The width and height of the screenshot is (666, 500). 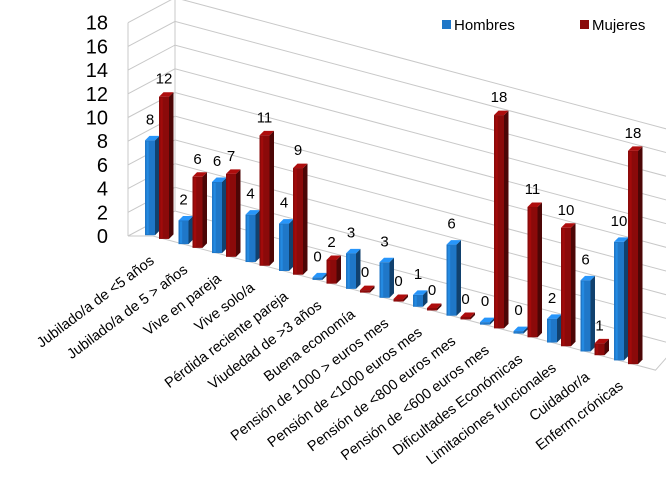 I want to click on bar-hombres-viudedad-de-3-a-os-front, so click(x=317, y=278).